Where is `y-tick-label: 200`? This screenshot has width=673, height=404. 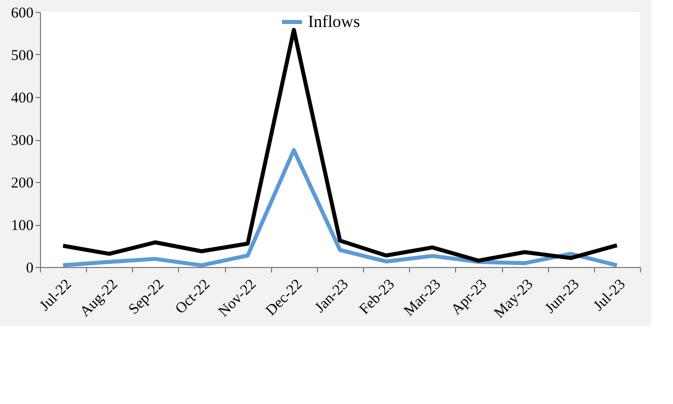
y-tick-label: 200 is located at coordinates (22, 184).